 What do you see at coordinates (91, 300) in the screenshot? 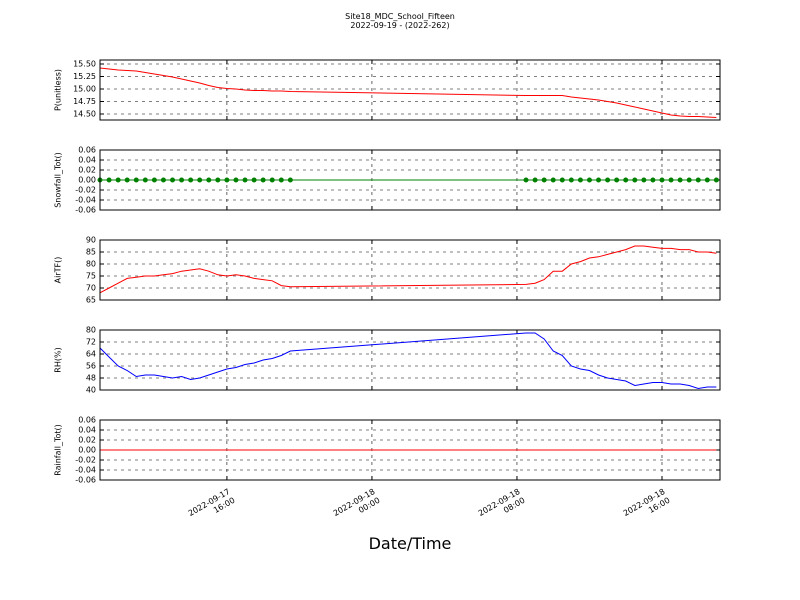
I see `y-tick-label: 65` at bounding box center [91, 300].